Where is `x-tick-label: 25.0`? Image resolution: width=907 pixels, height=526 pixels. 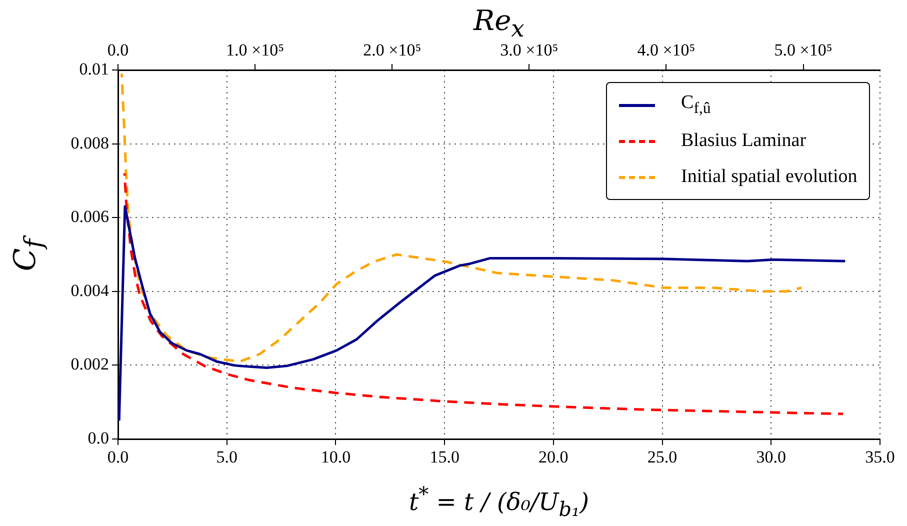
x-tick-label: 25.0 is located at coordinates (662, 457).